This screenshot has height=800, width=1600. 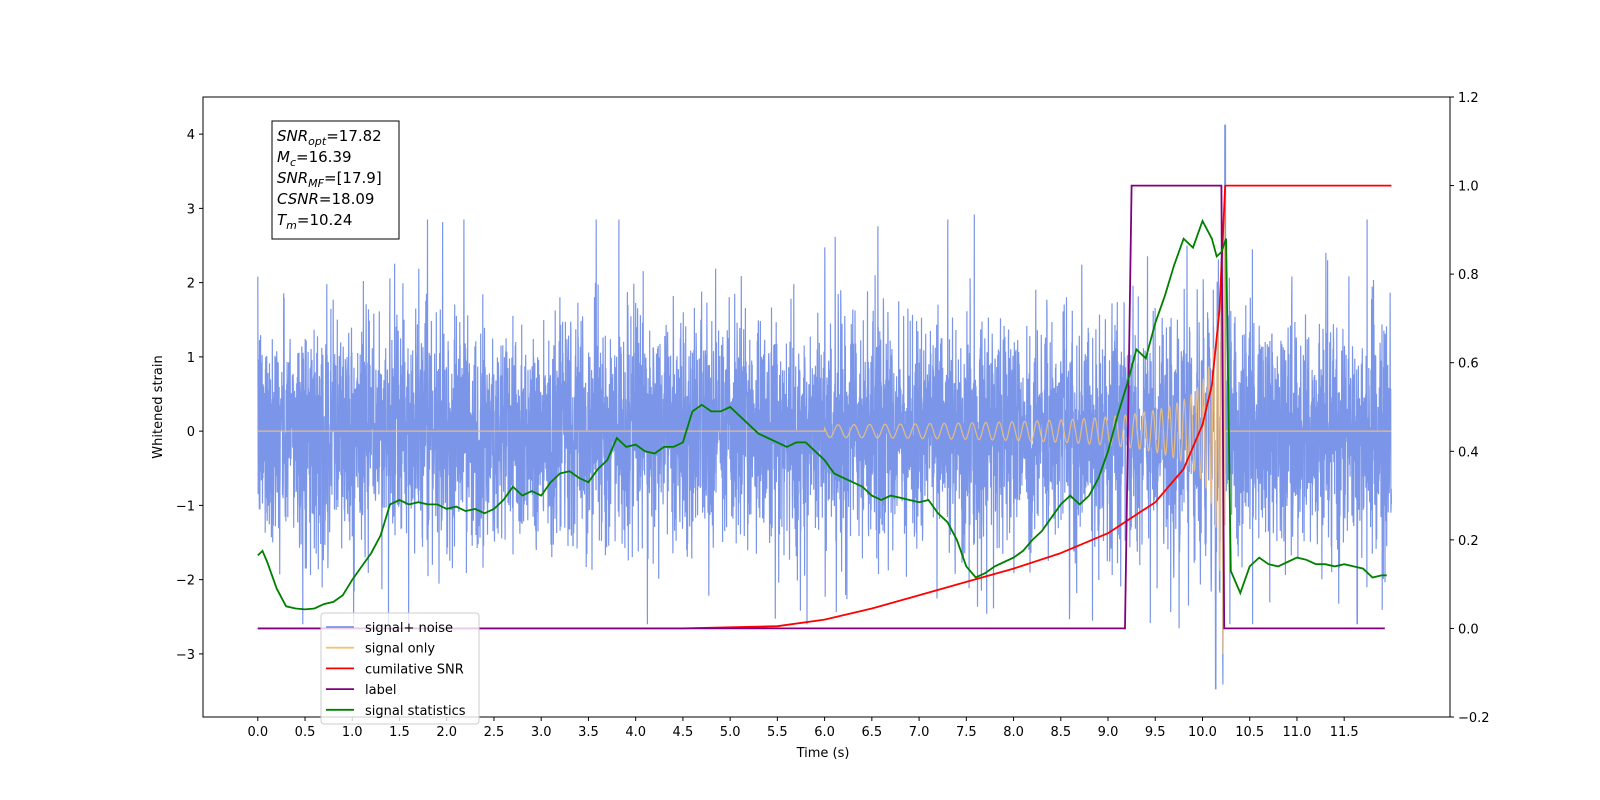 I want to click on x-tick-label: 7.5, so click(x=966, y=732).